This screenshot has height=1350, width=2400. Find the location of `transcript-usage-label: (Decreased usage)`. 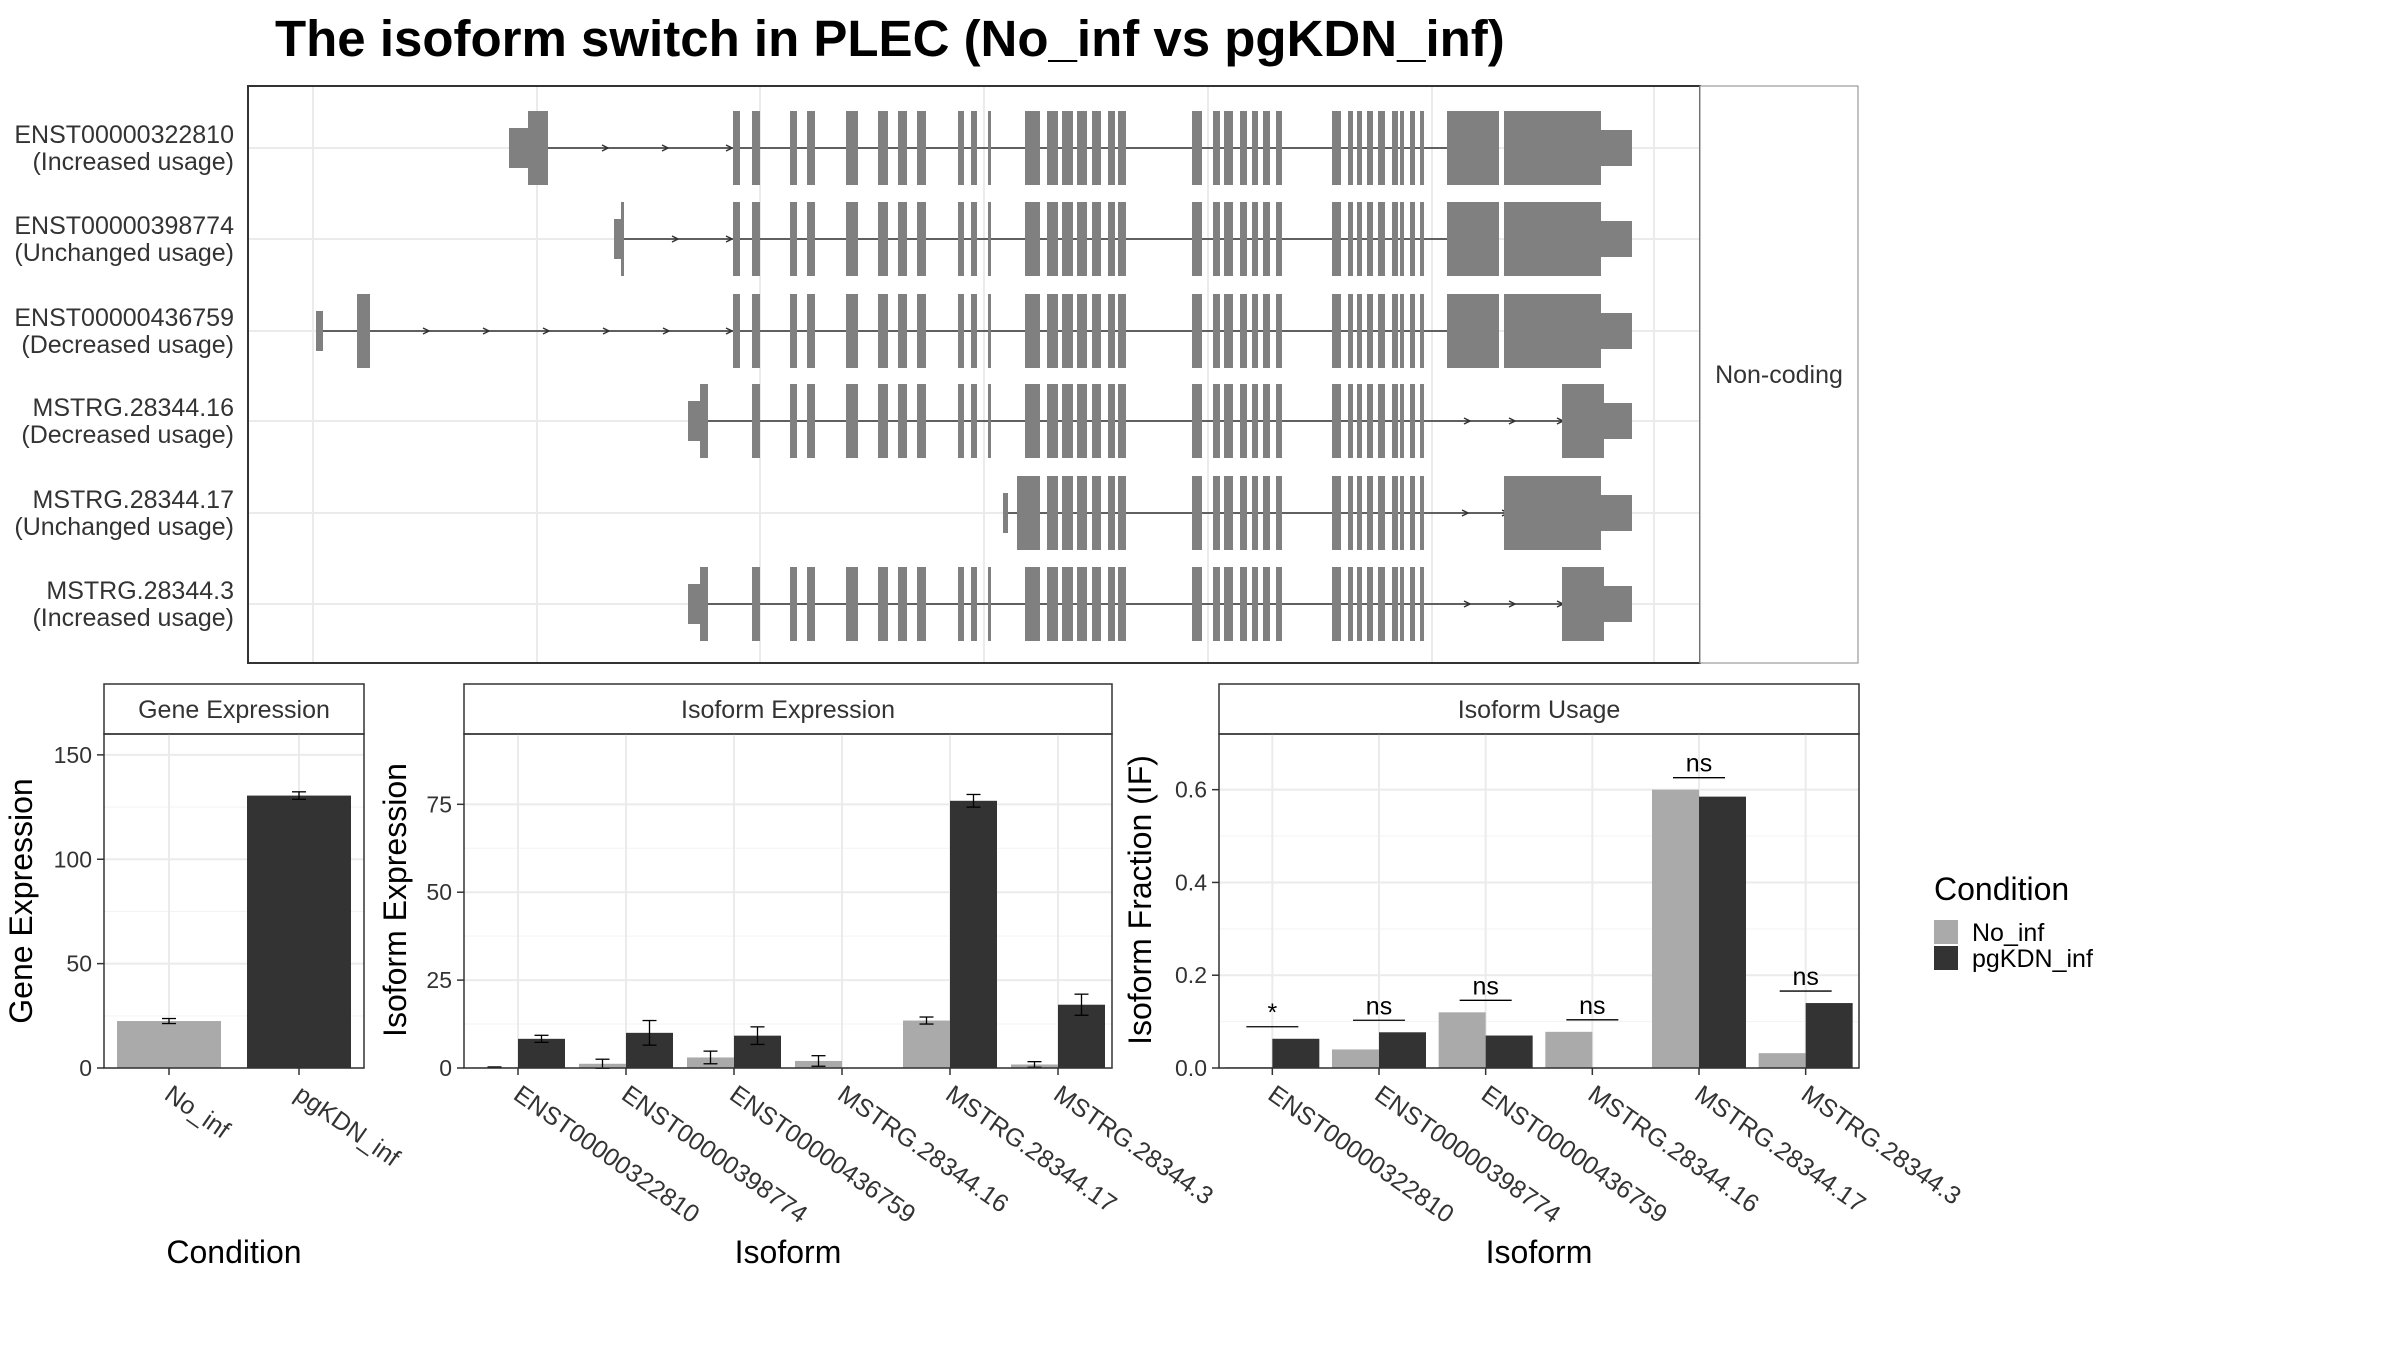

transcript-usage-label: (Decreased usage) is located at coordinates (127, 345).